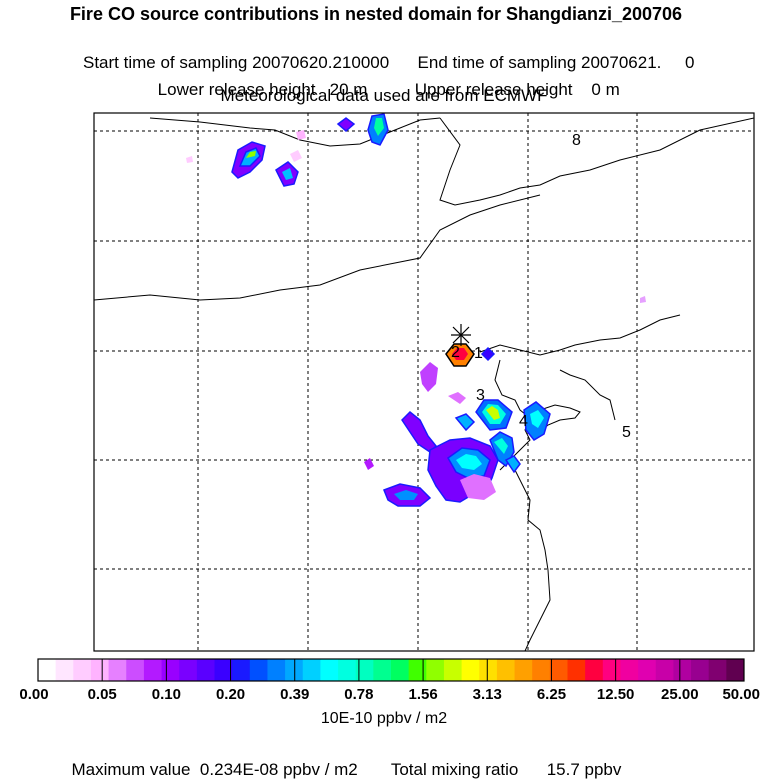 This screenshot has height=780, width=768. Describe the element at coordinates (587, 395) in the screenshot. I see `korea-coast` at that location.